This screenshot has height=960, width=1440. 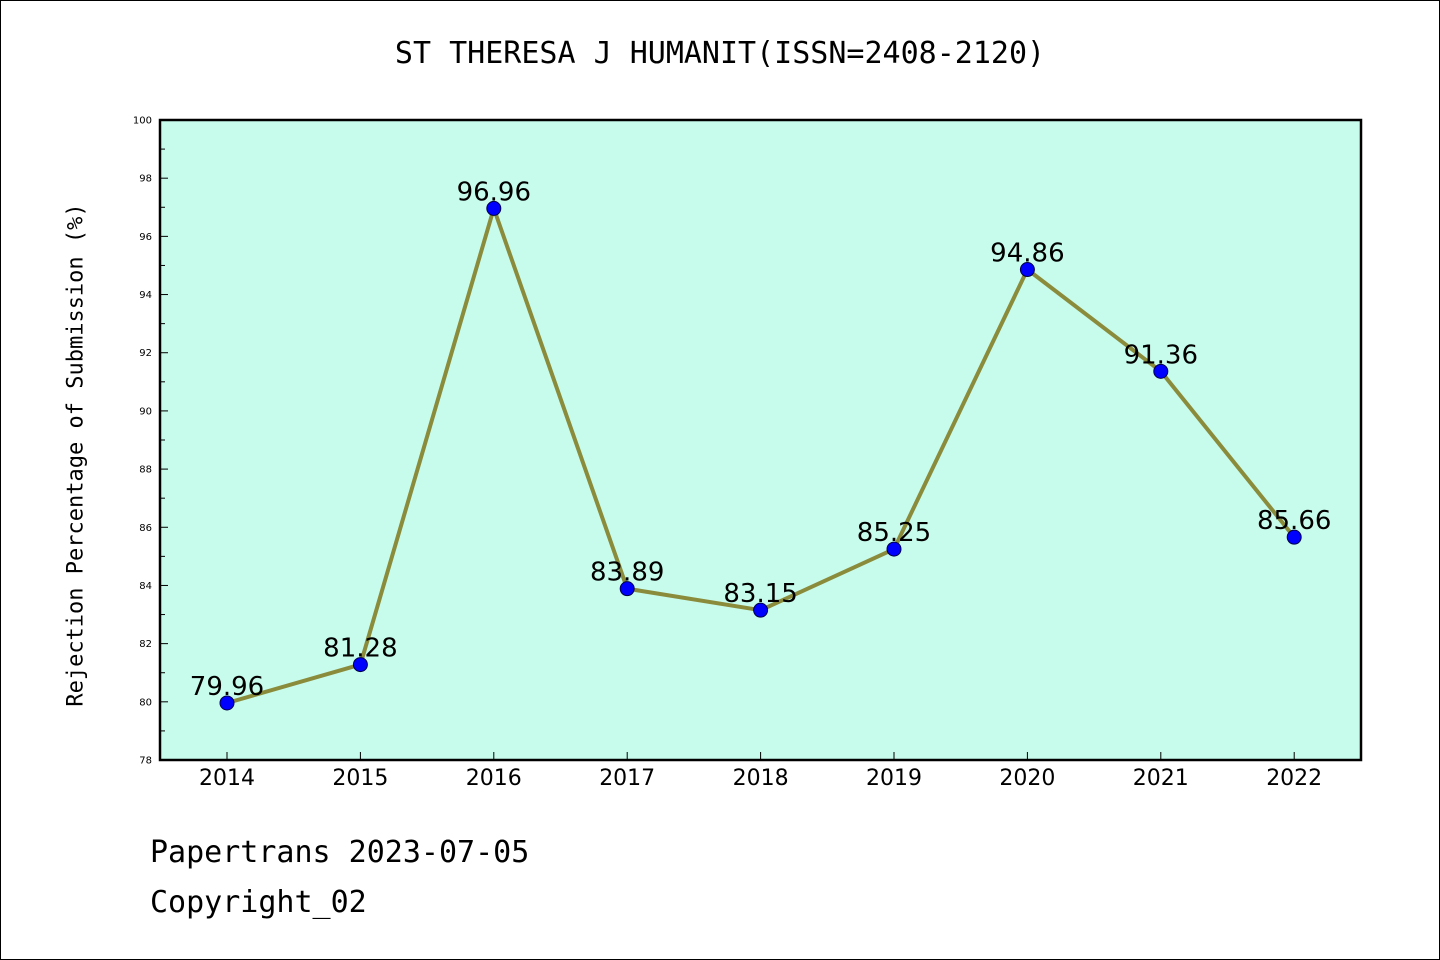 I want to click on data-label: 85.25, so click(x=894, y=533).